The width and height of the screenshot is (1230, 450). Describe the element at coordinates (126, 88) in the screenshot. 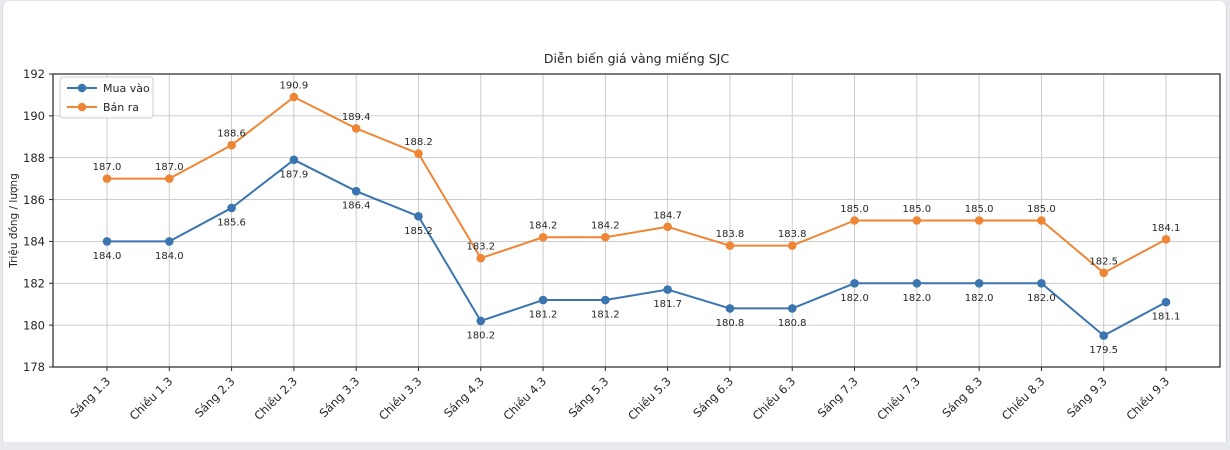

I see `legend-label: Mua vào` at that location.